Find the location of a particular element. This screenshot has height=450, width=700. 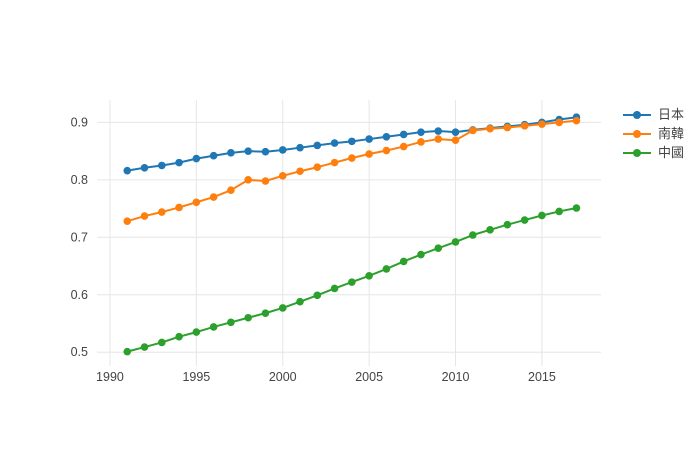

data-point-south-korea-1996 is located at coordinates (213, 197).